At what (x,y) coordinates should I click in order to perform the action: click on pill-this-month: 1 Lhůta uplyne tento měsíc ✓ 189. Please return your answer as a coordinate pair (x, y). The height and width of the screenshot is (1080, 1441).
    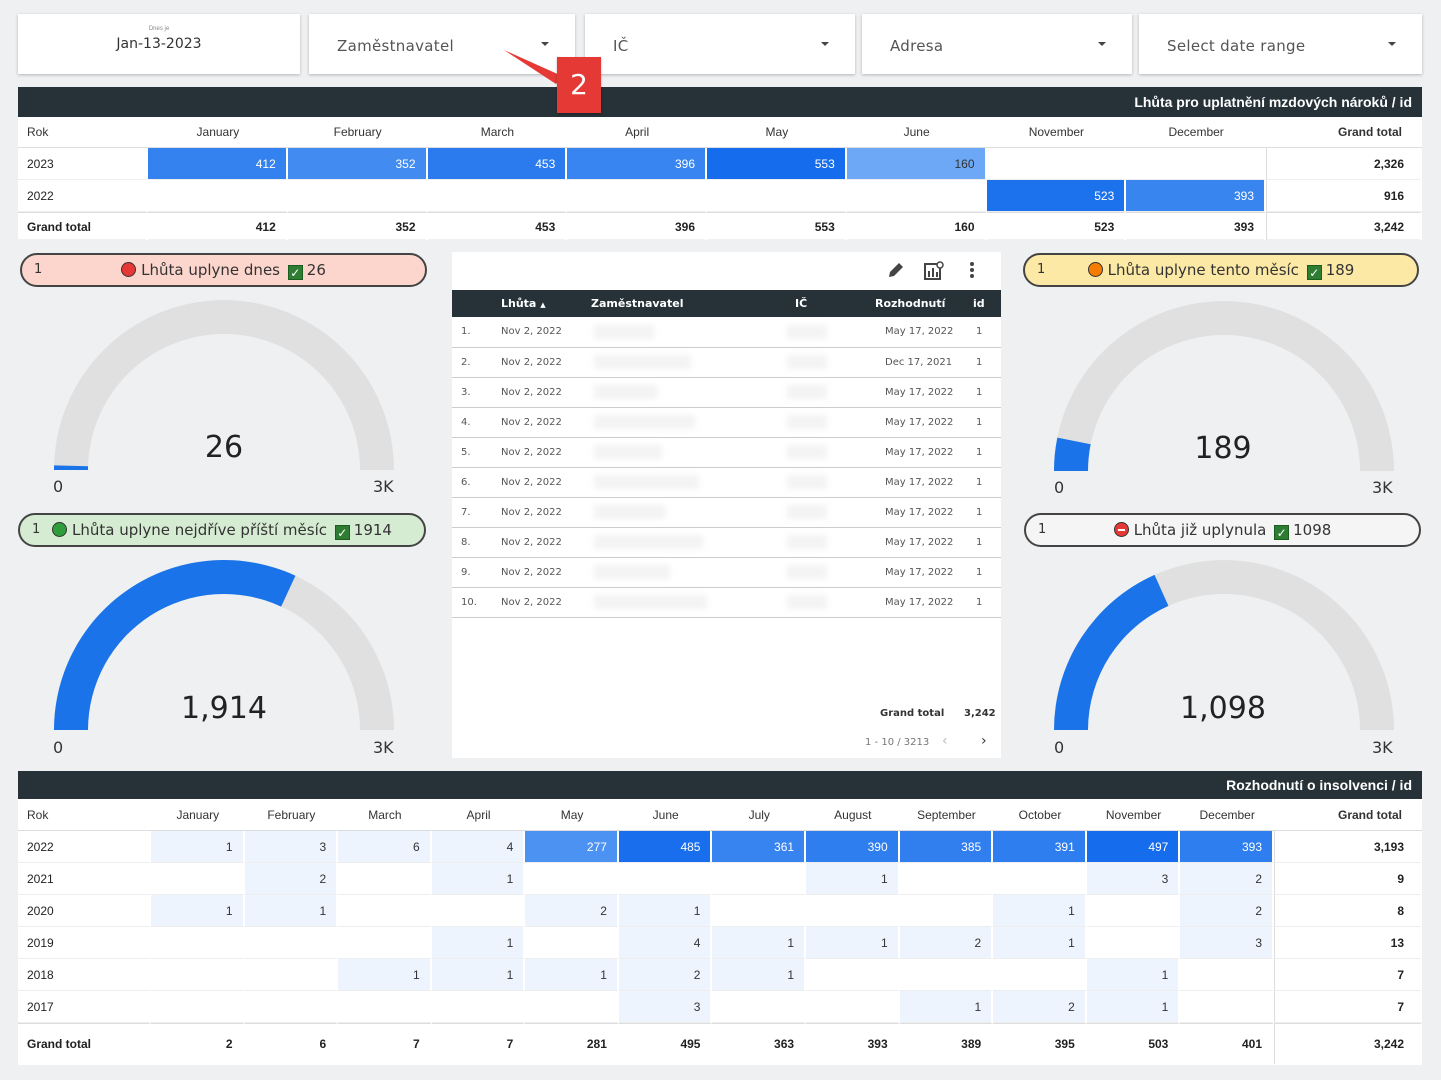
    Looking at the image, I should click on (1221, 270).